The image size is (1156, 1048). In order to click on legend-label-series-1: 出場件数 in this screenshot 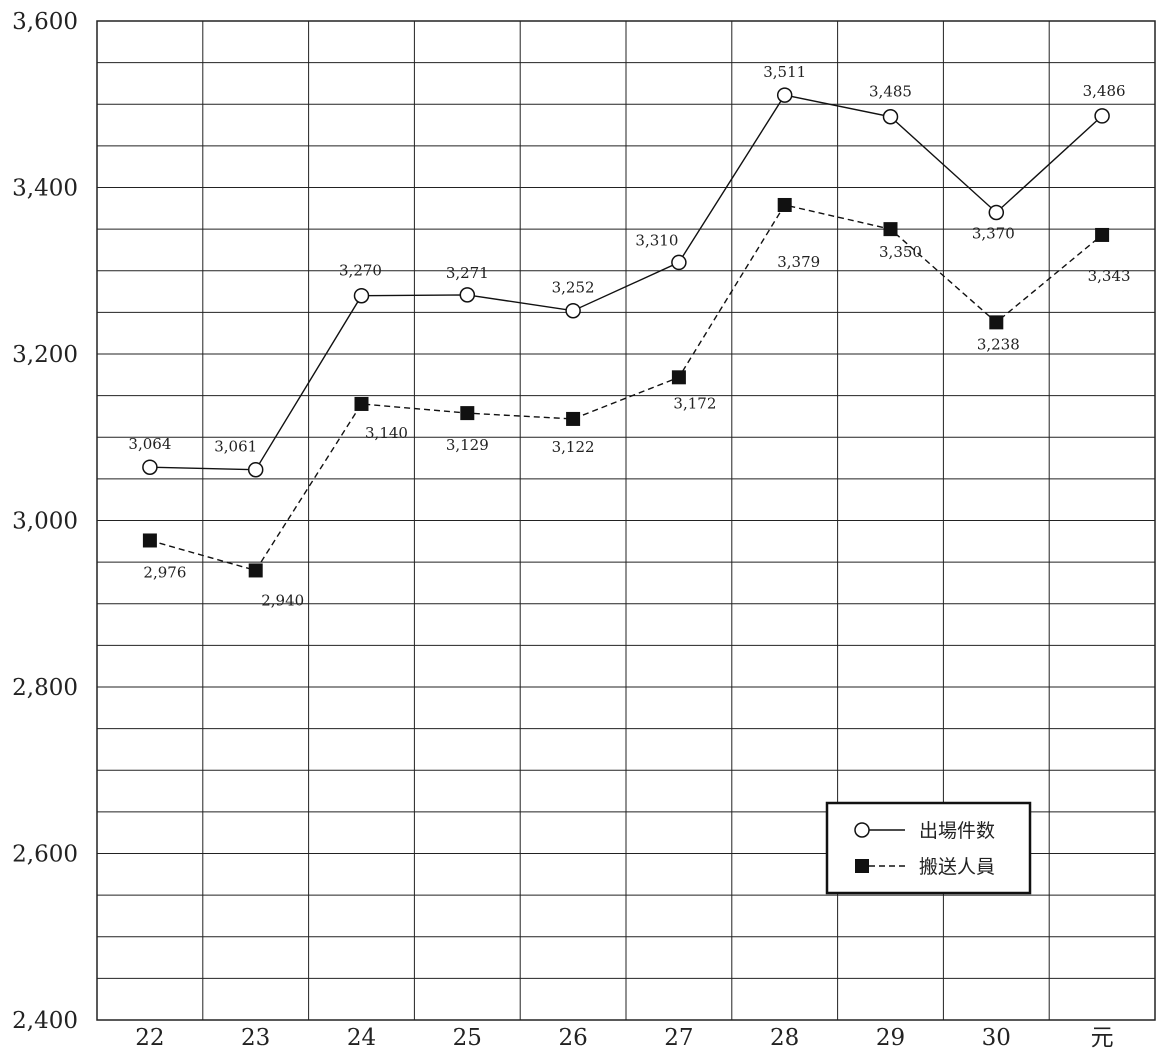, I will do `click(957, 831)`.